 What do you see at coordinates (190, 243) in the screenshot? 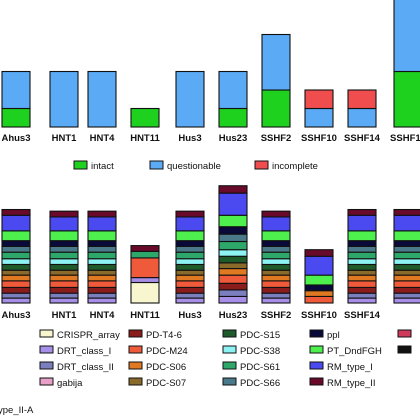
I see `bar-segment-ppl-Hus3` at bounding box center [190, 243].